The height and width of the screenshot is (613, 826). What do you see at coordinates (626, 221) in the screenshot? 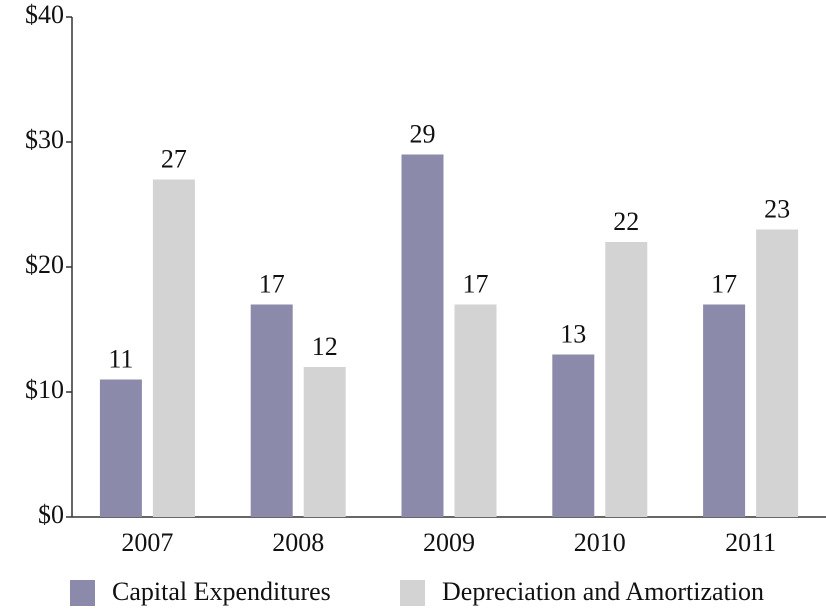
I see `data-label: 22` at bounding box center [626, 221].